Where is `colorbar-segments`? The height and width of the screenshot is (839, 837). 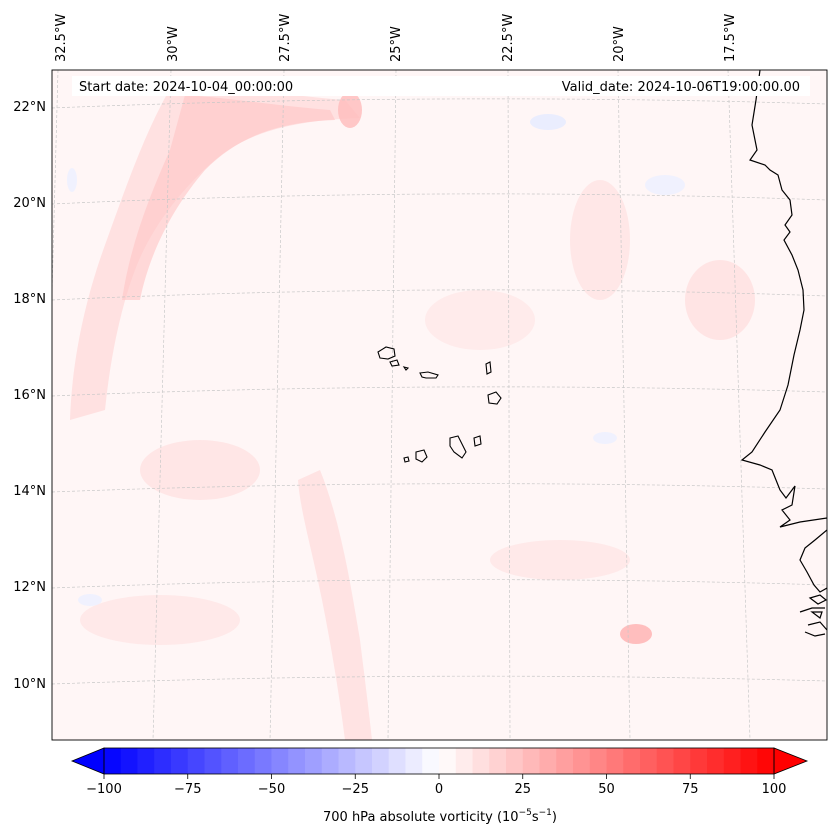
colorbar-segments is located at coordinates (439, 761).